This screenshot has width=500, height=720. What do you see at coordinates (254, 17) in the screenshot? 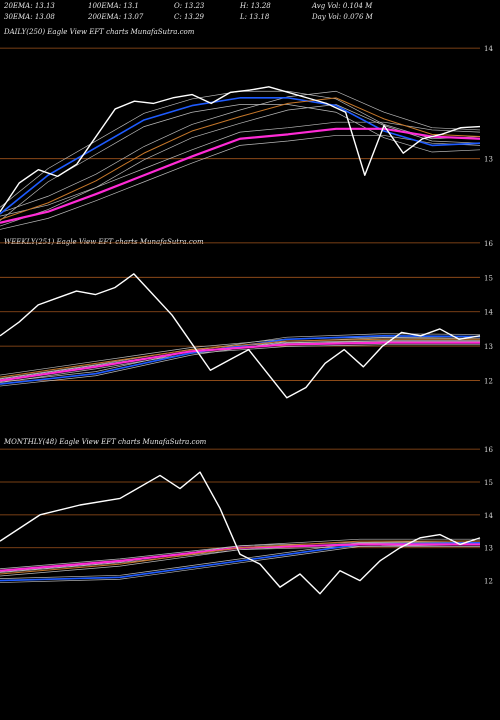
I see `header-low: L: 13.18` at bounding box center [254, 17].